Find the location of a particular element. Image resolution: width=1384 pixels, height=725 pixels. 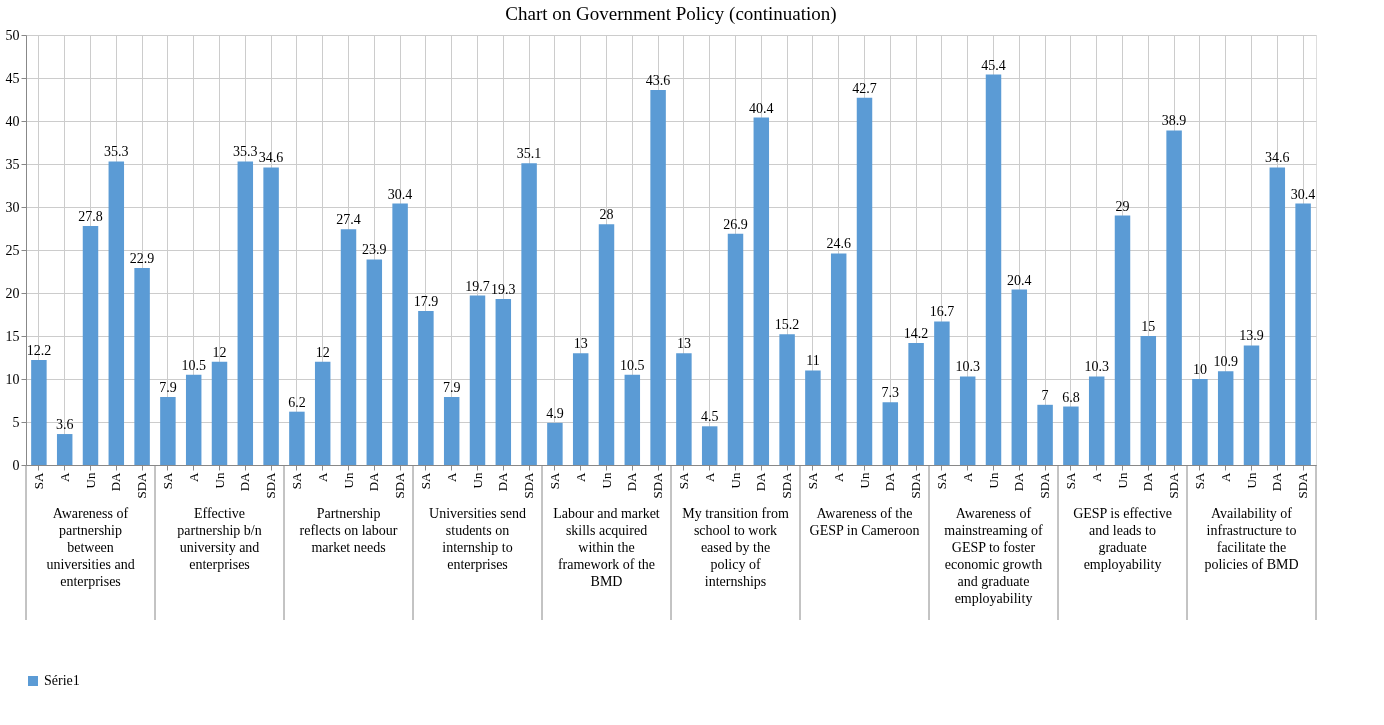

text: My transition from school to work eased by the policy of internships is located at coordinates (735, 547).